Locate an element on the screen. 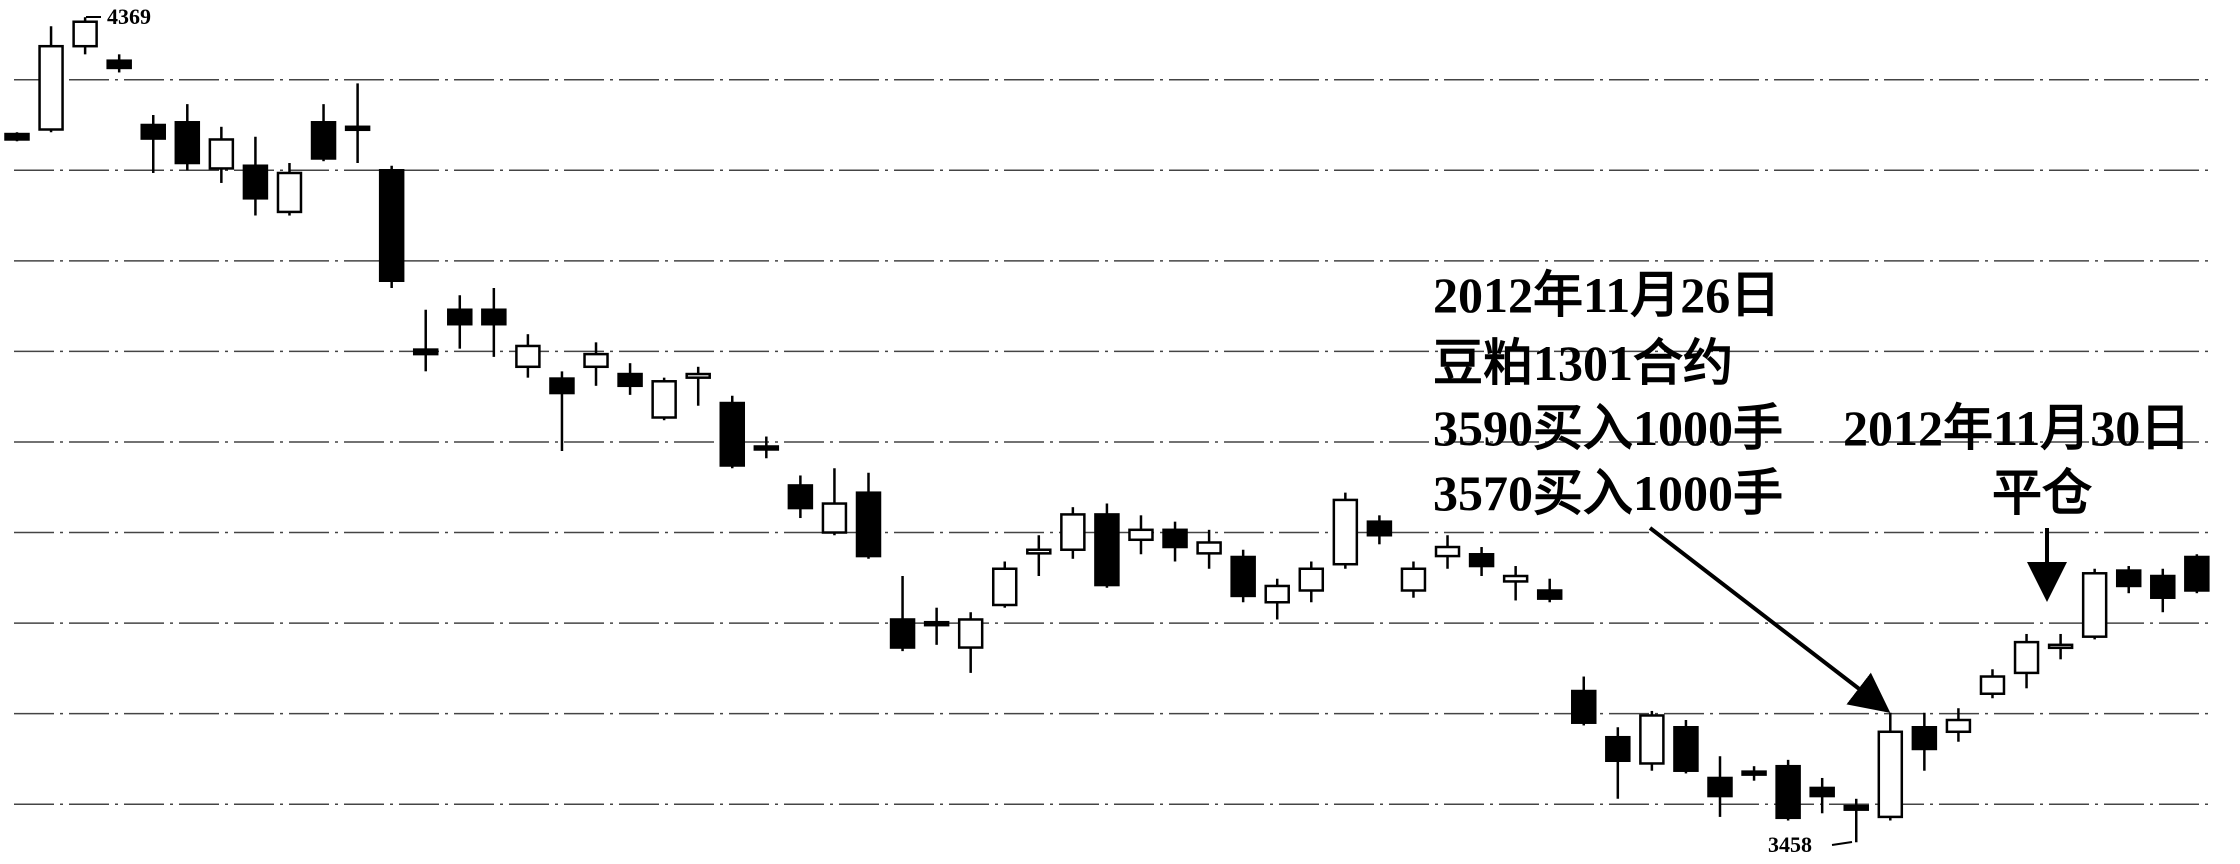  annotation: 平仓 is located at coordinates (2042, 493).